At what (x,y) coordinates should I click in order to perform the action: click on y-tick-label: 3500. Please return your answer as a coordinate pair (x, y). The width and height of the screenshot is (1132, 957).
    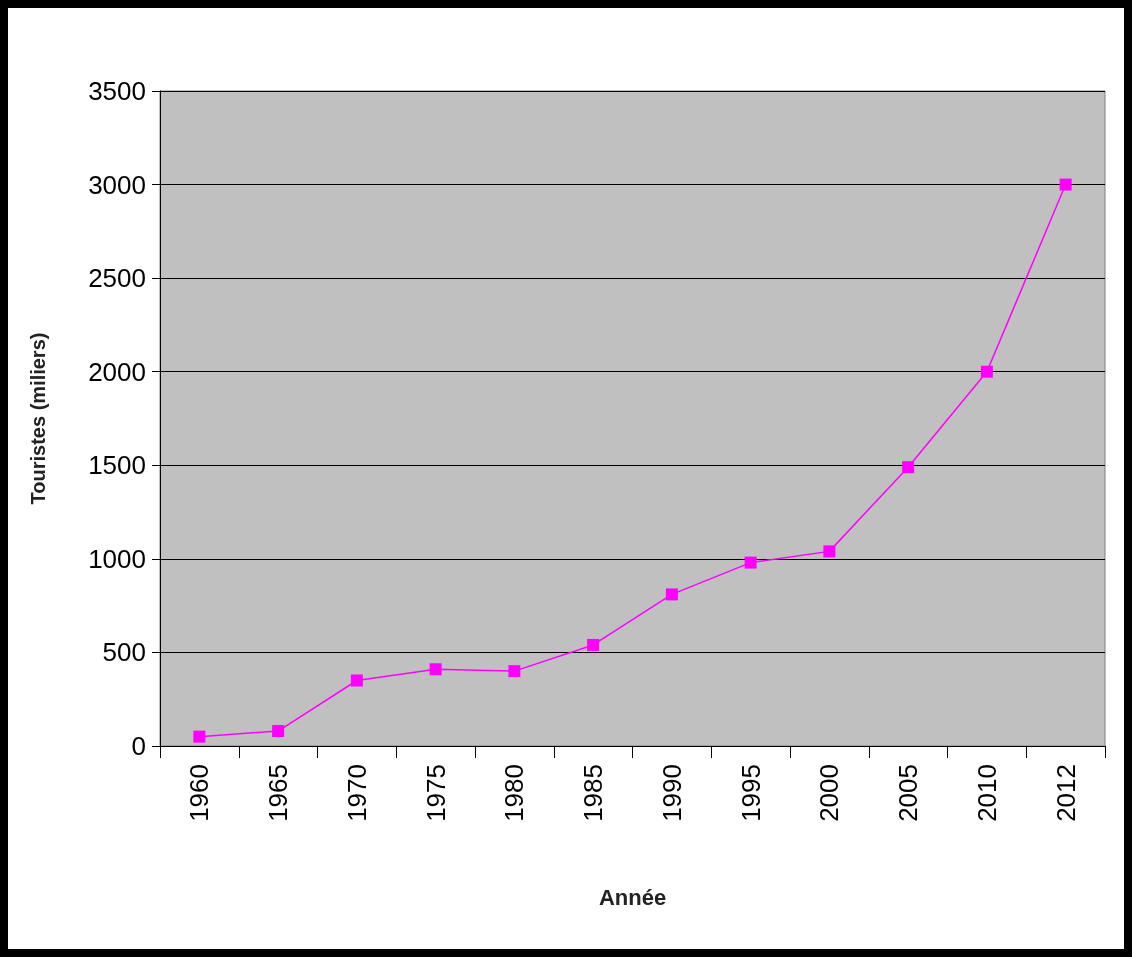
    Looking at the image, I should click on (117, 91).